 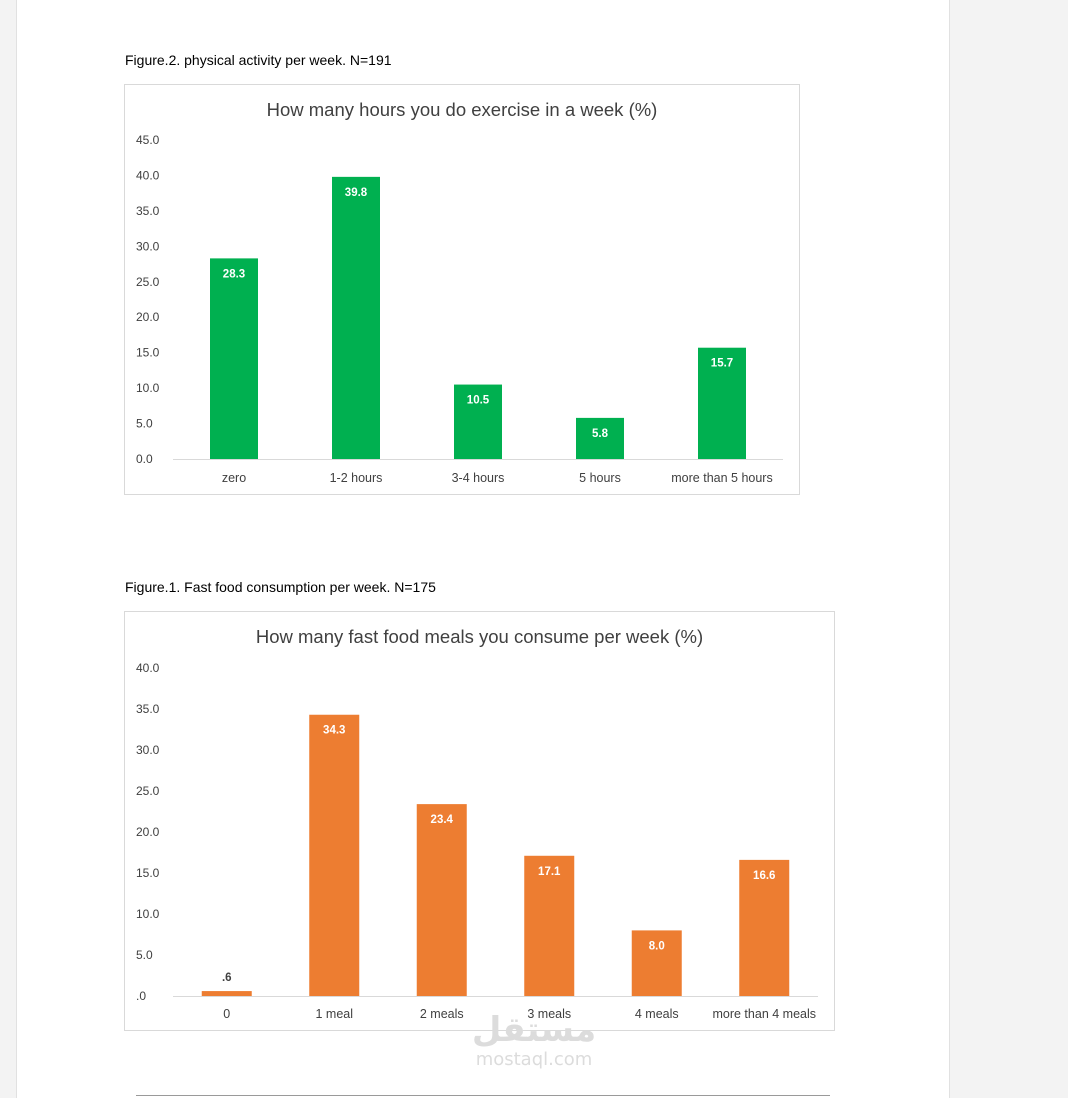 I want to click on fastfood-category-label: more than 4 meals, so click(x=764, y=1014).